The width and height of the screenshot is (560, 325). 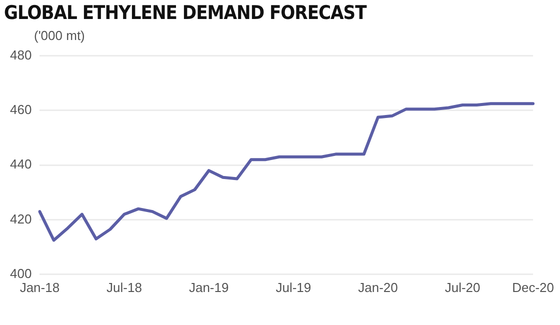 I want to click on x-tick-label: Jan-20, so click(x=378, y=287).